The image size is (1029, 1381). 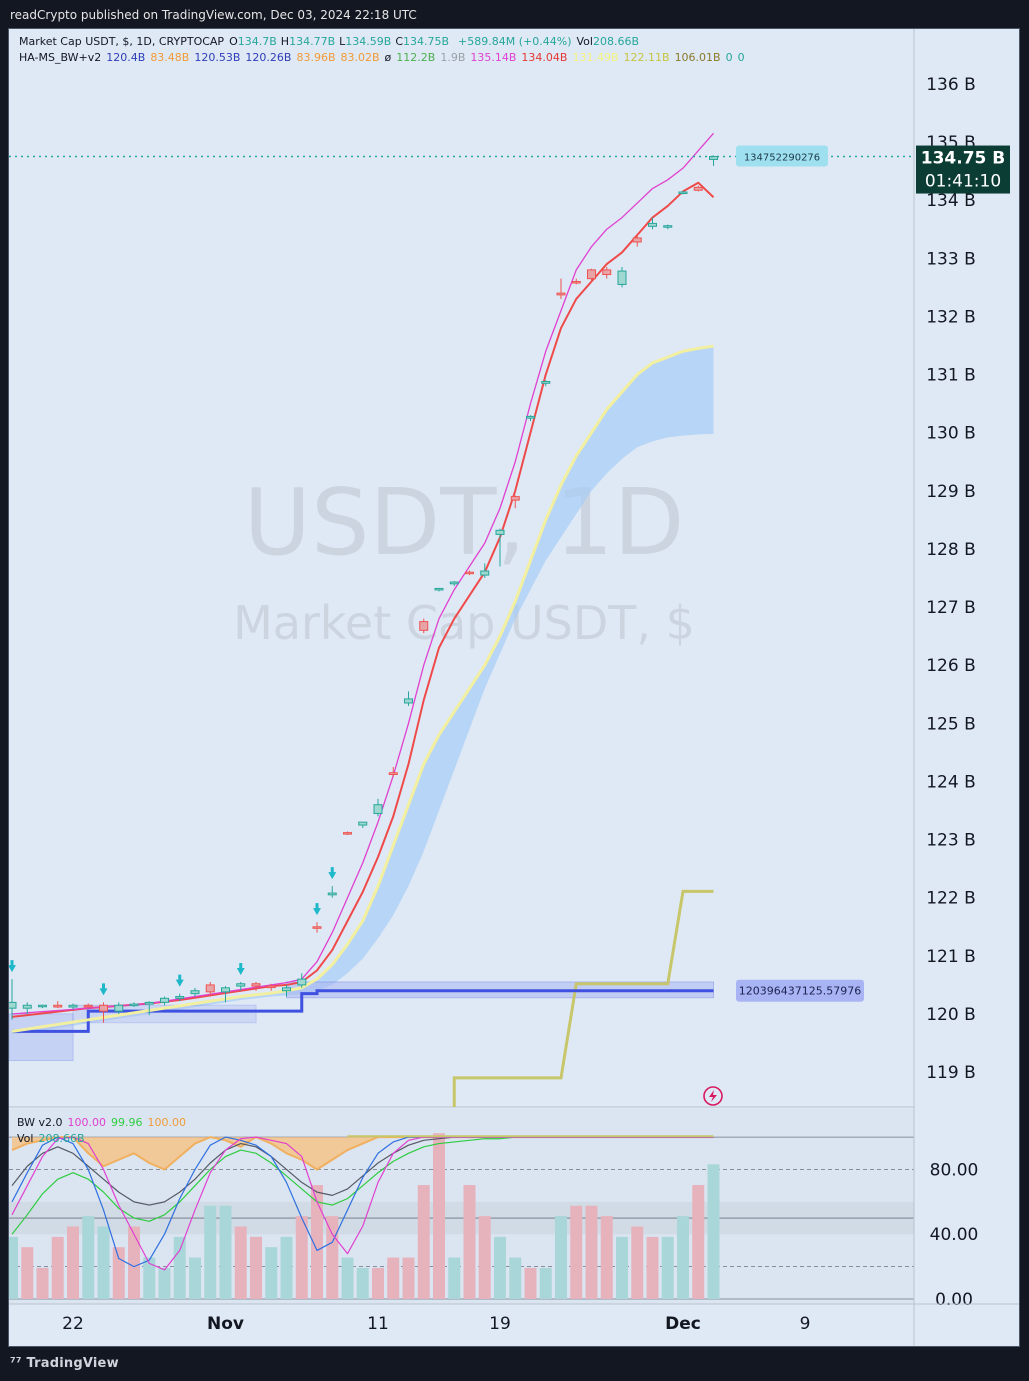 I want to click on legend-ohlc-item: H134.77B, so click(x=308, y=41).